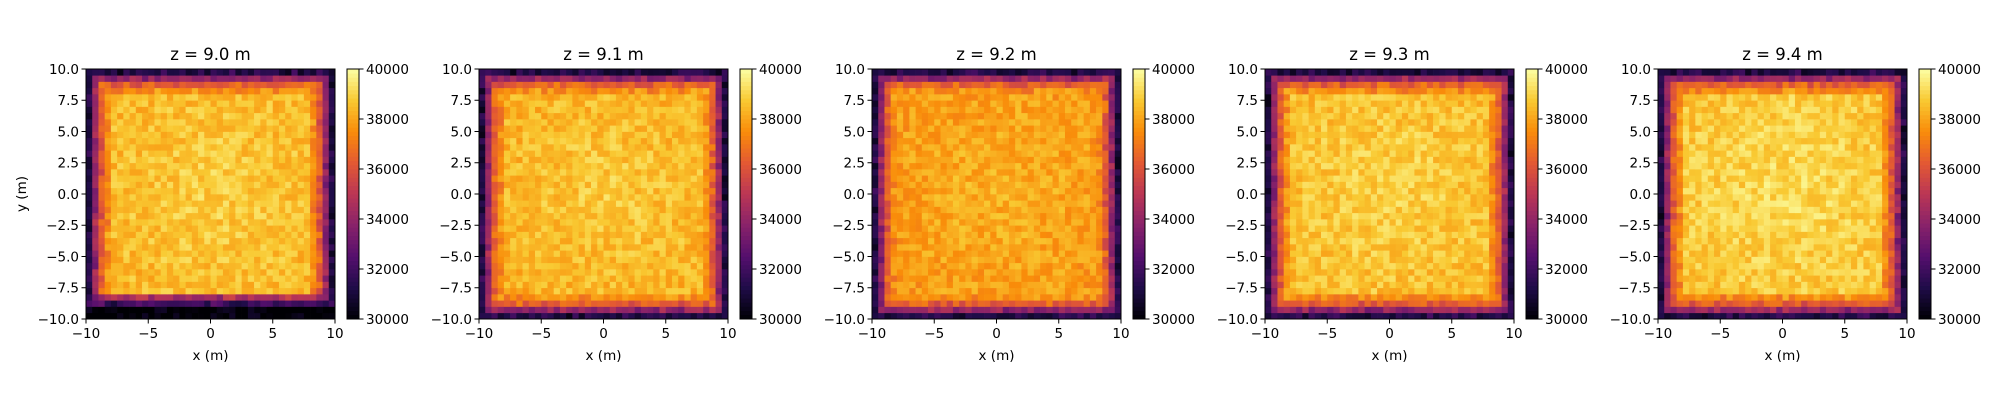 The height and width of the screenshot is (400, 2000). Describe the element at coordinates (353, 92) in the screenshot. I see `colorbar-swatch` at that location.